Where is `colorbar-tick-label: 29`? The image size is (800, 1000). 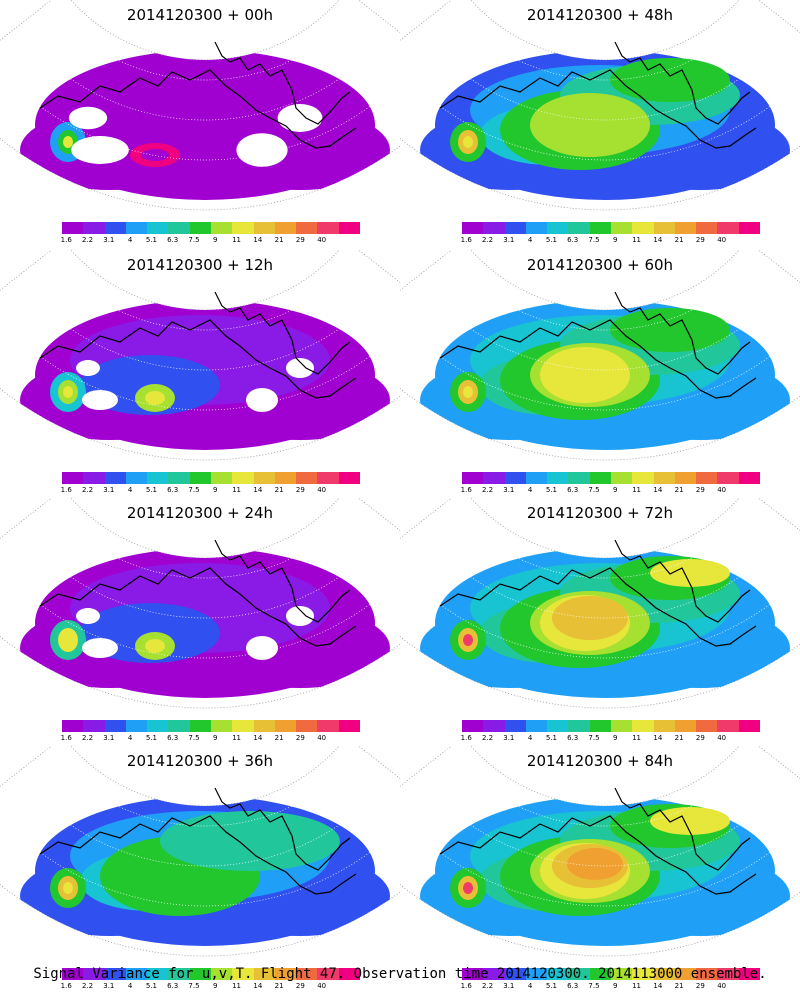
colorbar-tick-label: 29 is located at coordinates (700, 738).